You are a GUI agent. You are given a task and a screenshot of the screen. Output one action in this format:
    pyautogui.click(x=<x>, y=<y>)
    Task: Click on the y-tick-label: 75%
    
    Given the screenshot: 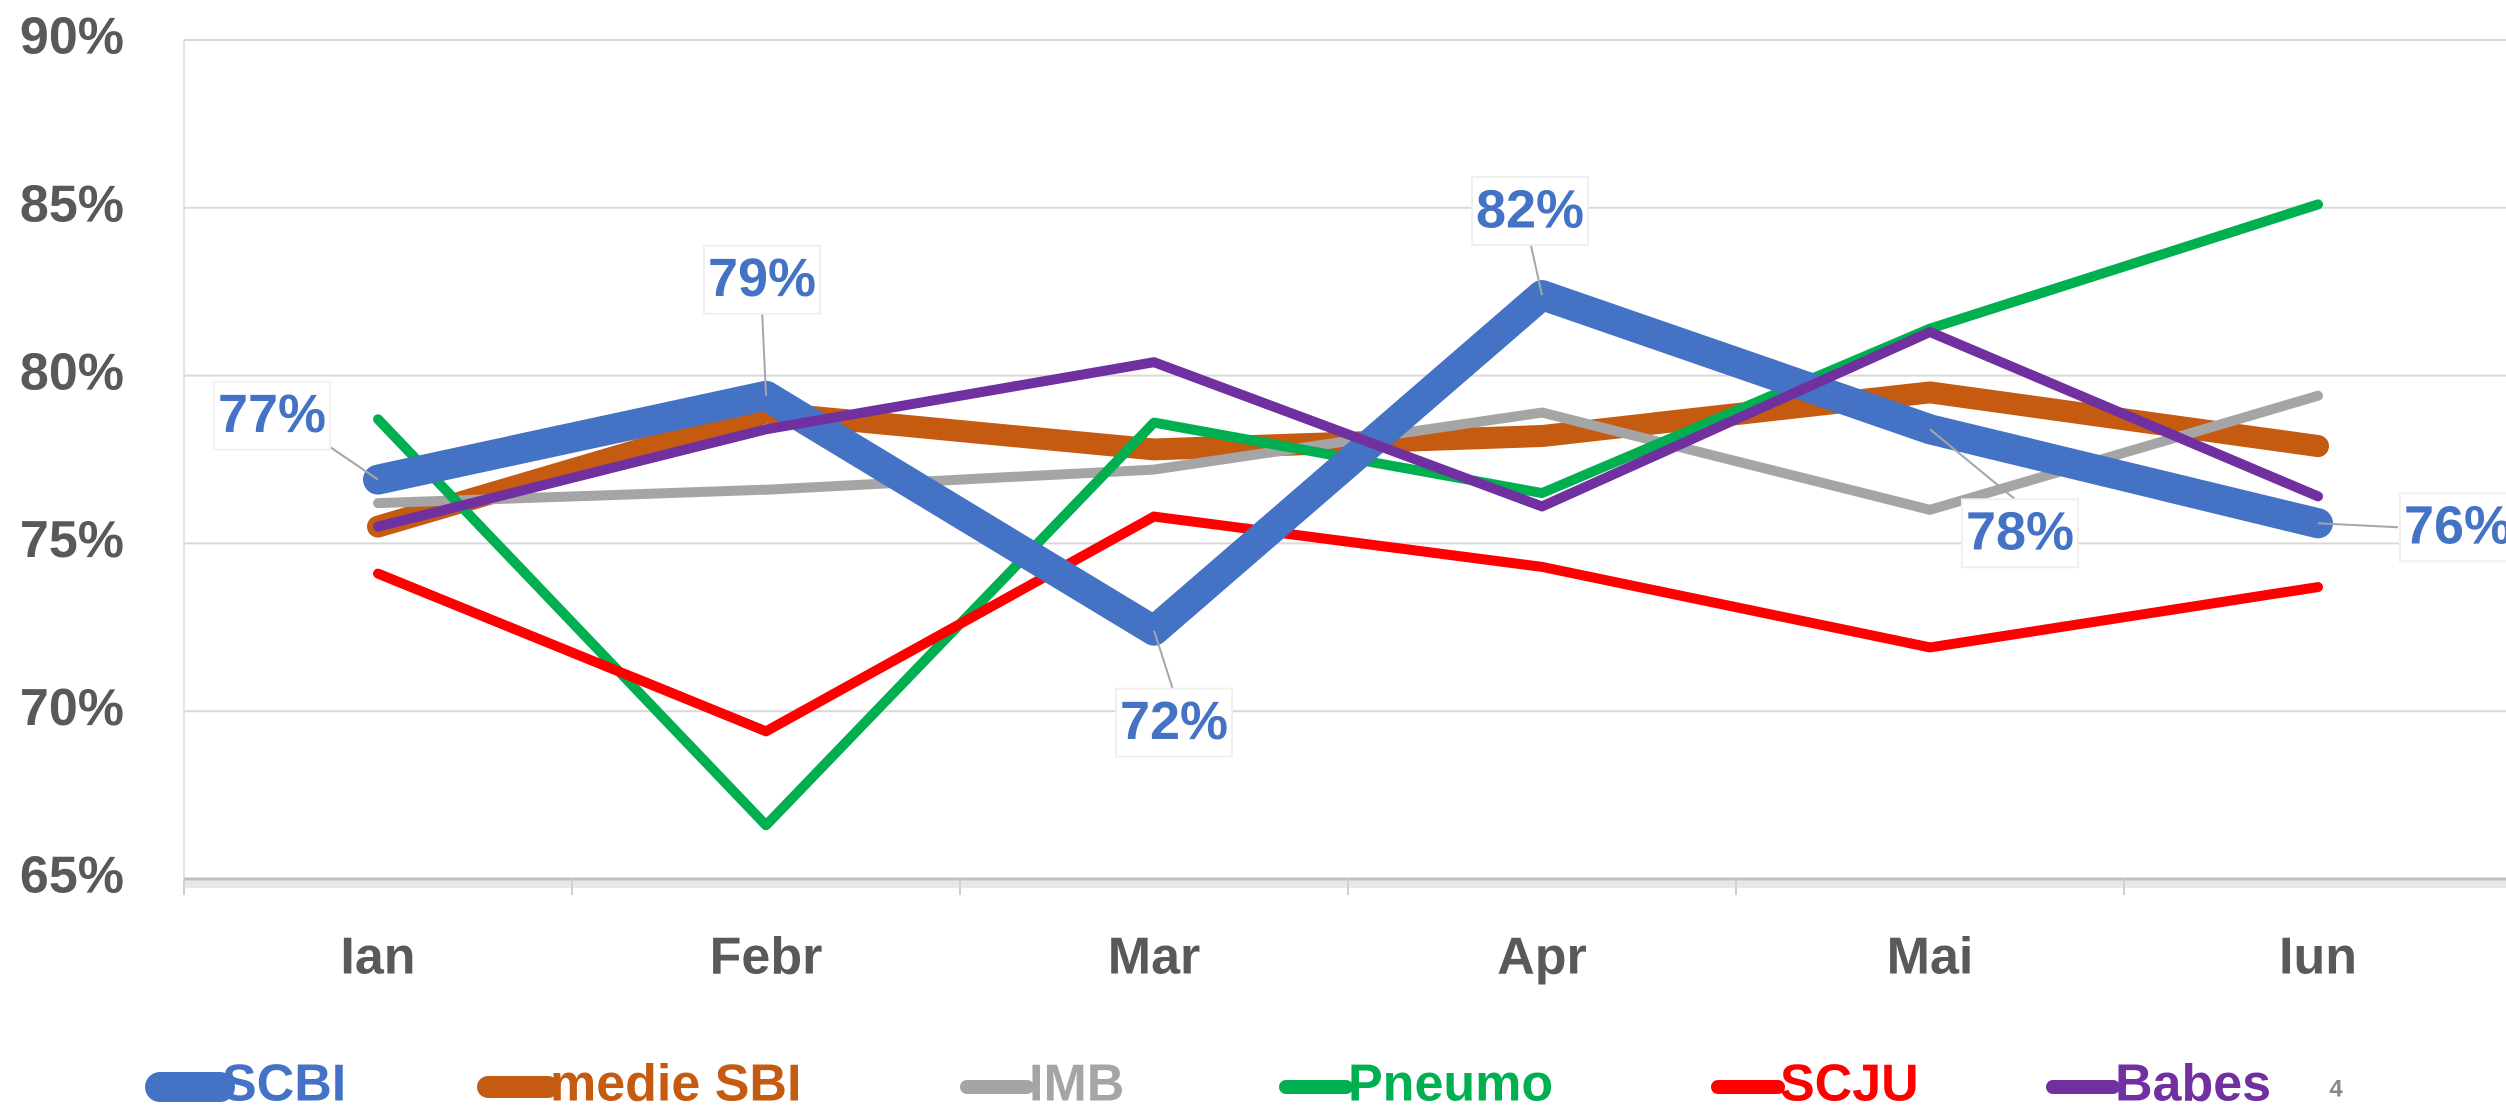 What is the action you would take?
    pyautogui.click(x=72, y=540)
    